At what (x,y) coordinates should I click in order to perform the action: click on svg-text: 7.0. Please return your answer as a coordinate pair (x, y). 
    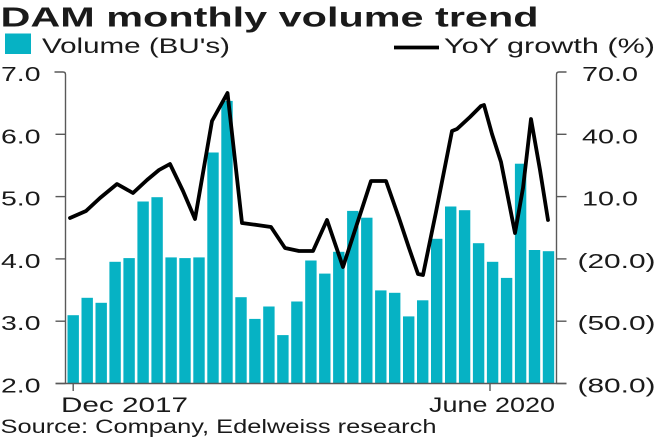
    Looking at the image, I should click on (21, 74).